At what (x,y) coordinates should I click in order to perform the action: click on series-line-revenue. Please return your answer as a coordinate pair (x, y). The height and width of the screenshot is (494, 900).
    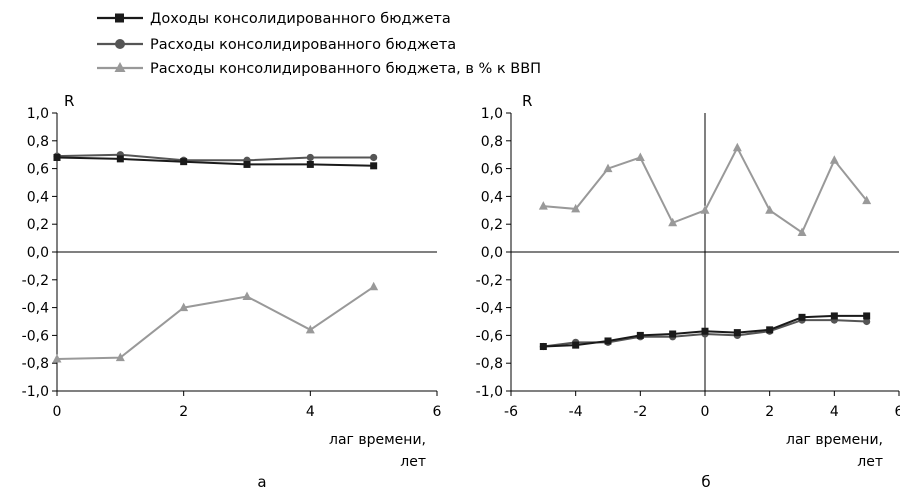
    Looking at the image, I should click on (215, 161).